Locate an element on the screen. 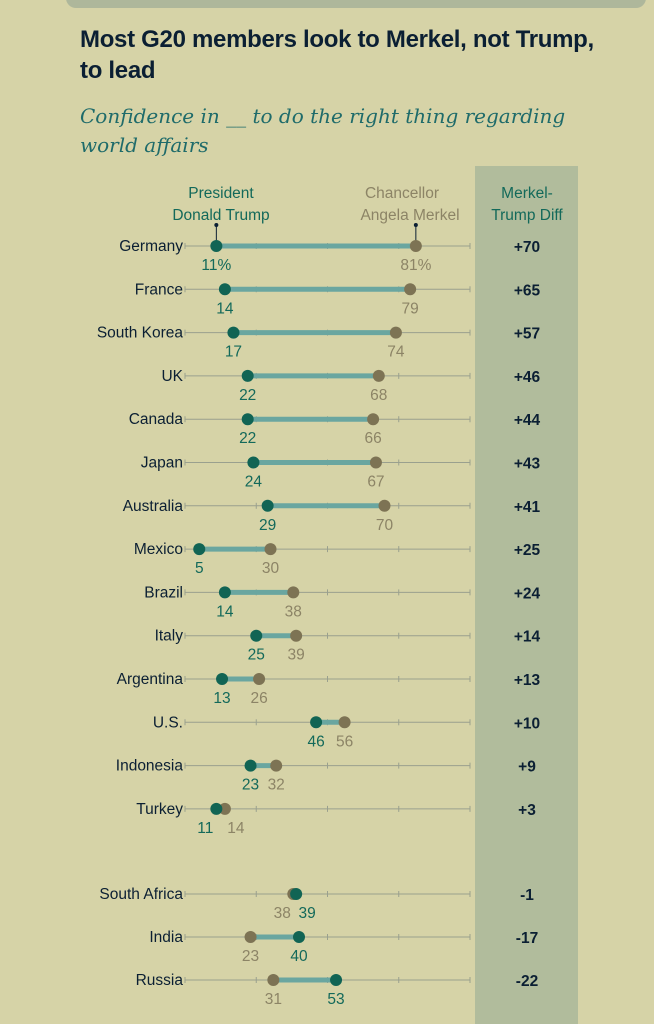 The width and height of the screenshot is (654, 1024). merkel-value-label: 74 is located at coordinates (396, 352).